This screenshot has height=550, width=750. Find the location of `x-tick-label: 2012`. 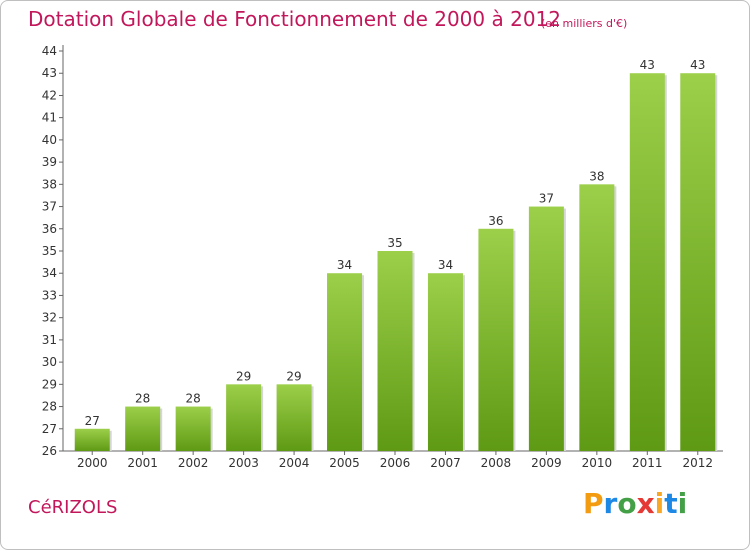

x-tick-label: 2012 is located at coordinates (697, 463).